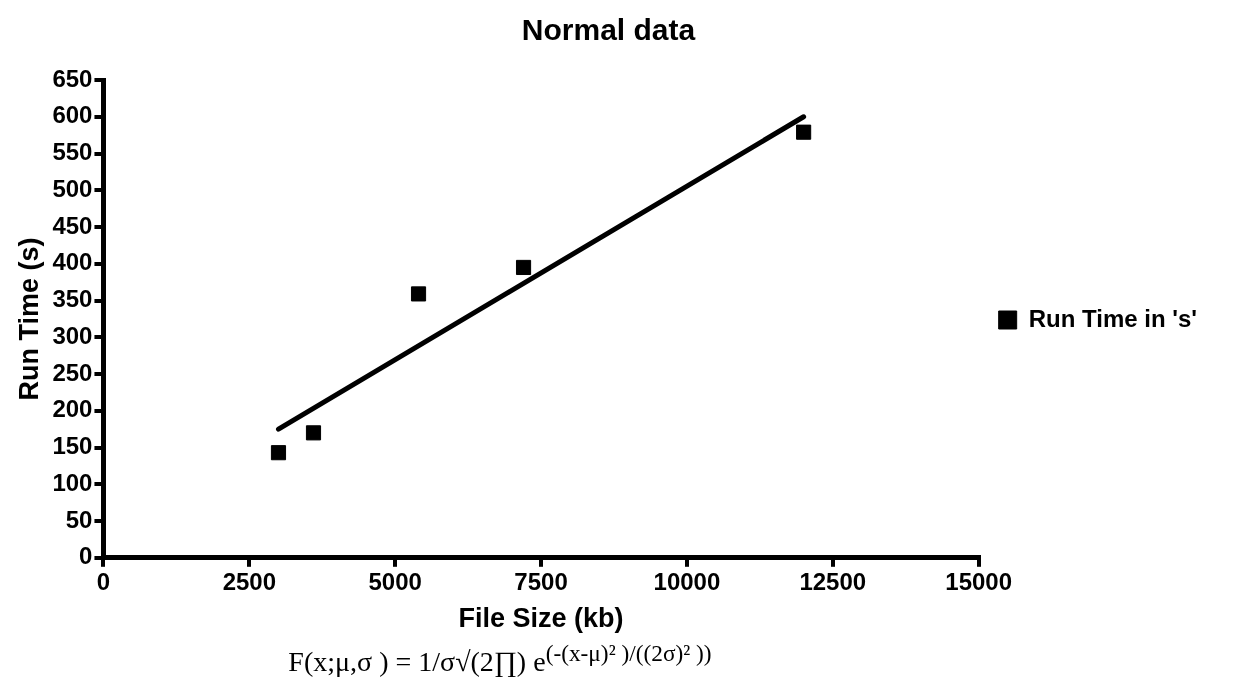 The height and width of the screenshot is (700, 1237). Describe the element at coordinates (72, 152) in the screenshot. I see `y-tick-label: 550` at that location.